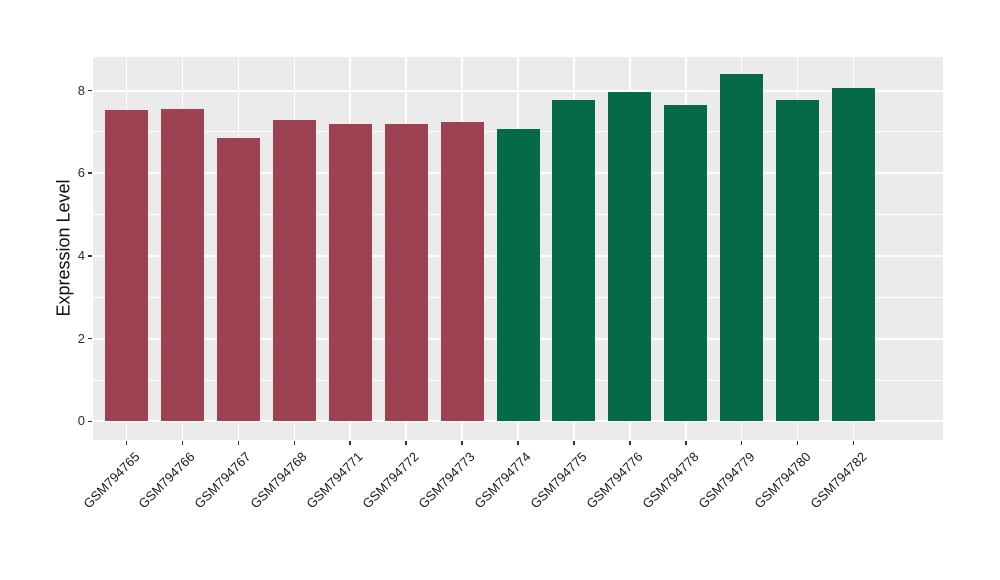 Image resolution: width=1000 pixels, height=580 pixels. What do you see at coordinates (798, 261) in the screenshot?
I see `bar-GSM794780` at bounding box center [798, 261].